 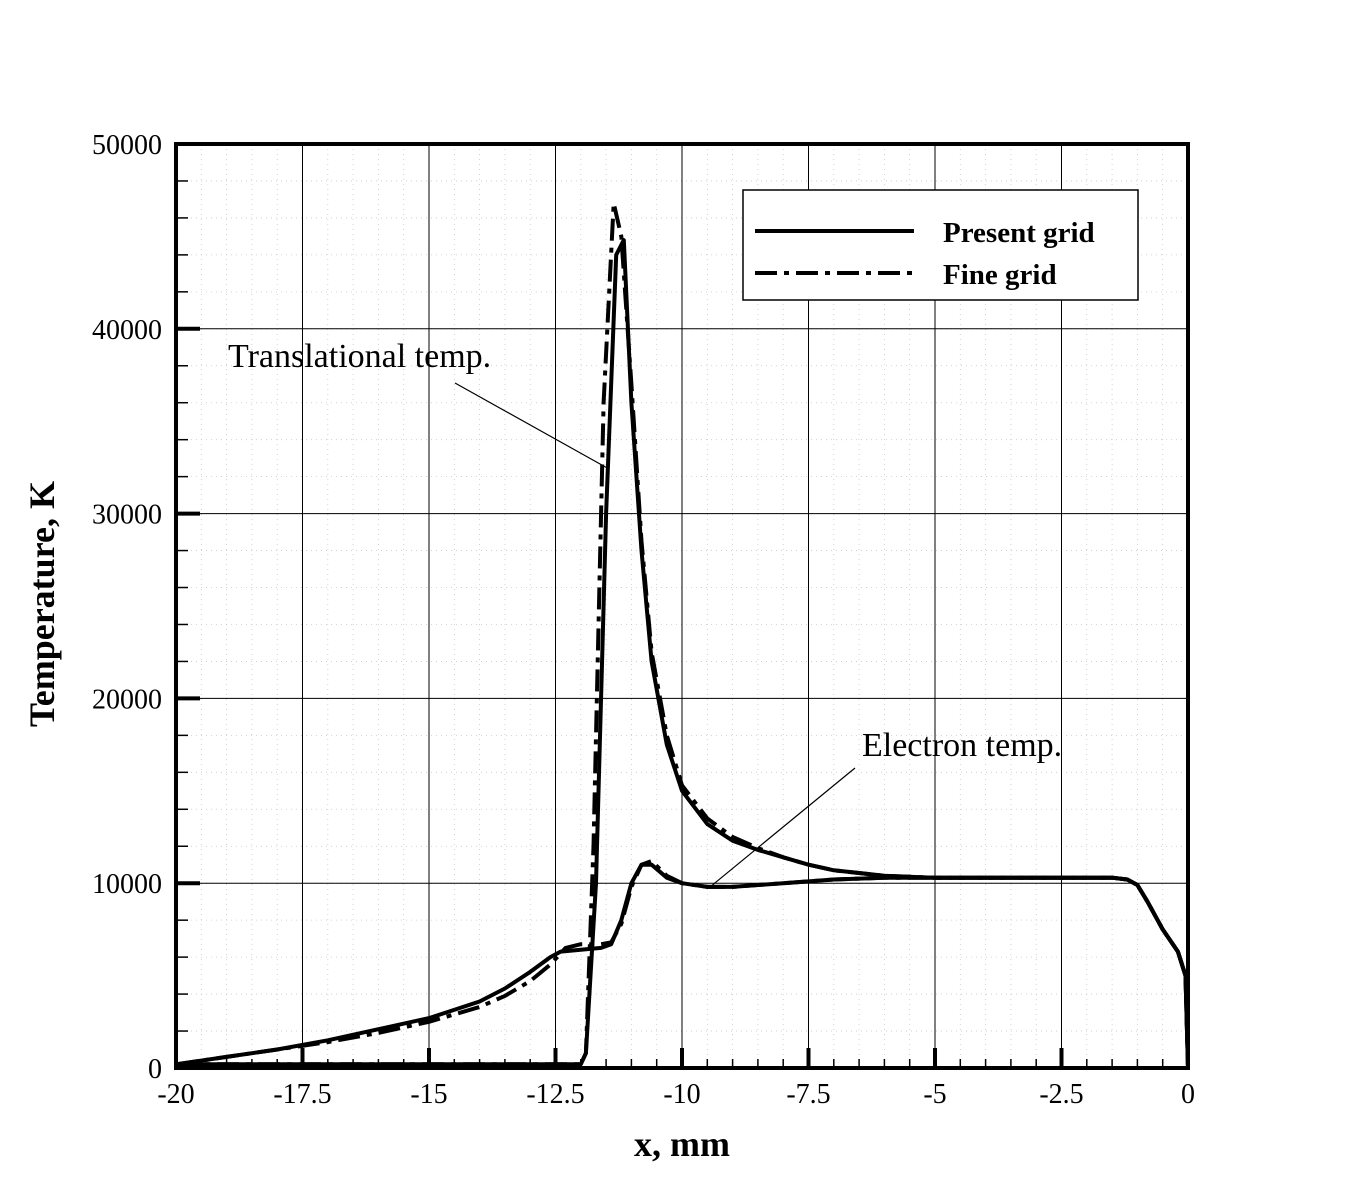 I want to click on annotation-electron-temp: Electron temp., so click(x=962, y=745).